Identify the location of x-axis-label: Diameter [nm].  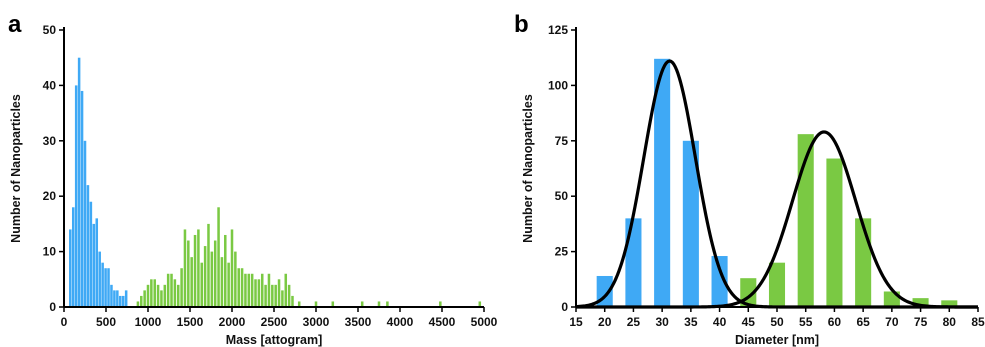
(777, 340).